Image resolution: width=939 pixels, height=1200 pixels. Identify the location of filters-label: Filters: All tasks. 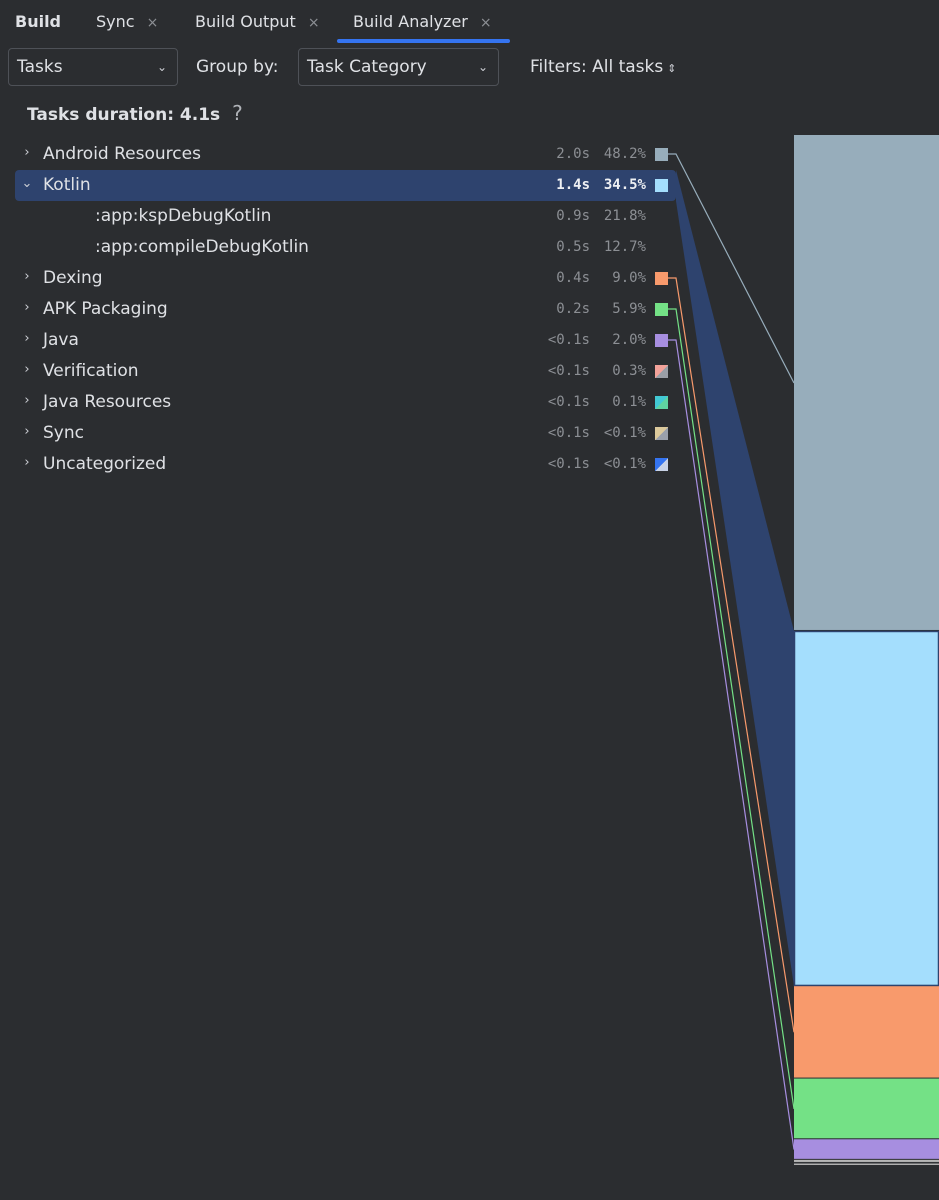
(597, 67).